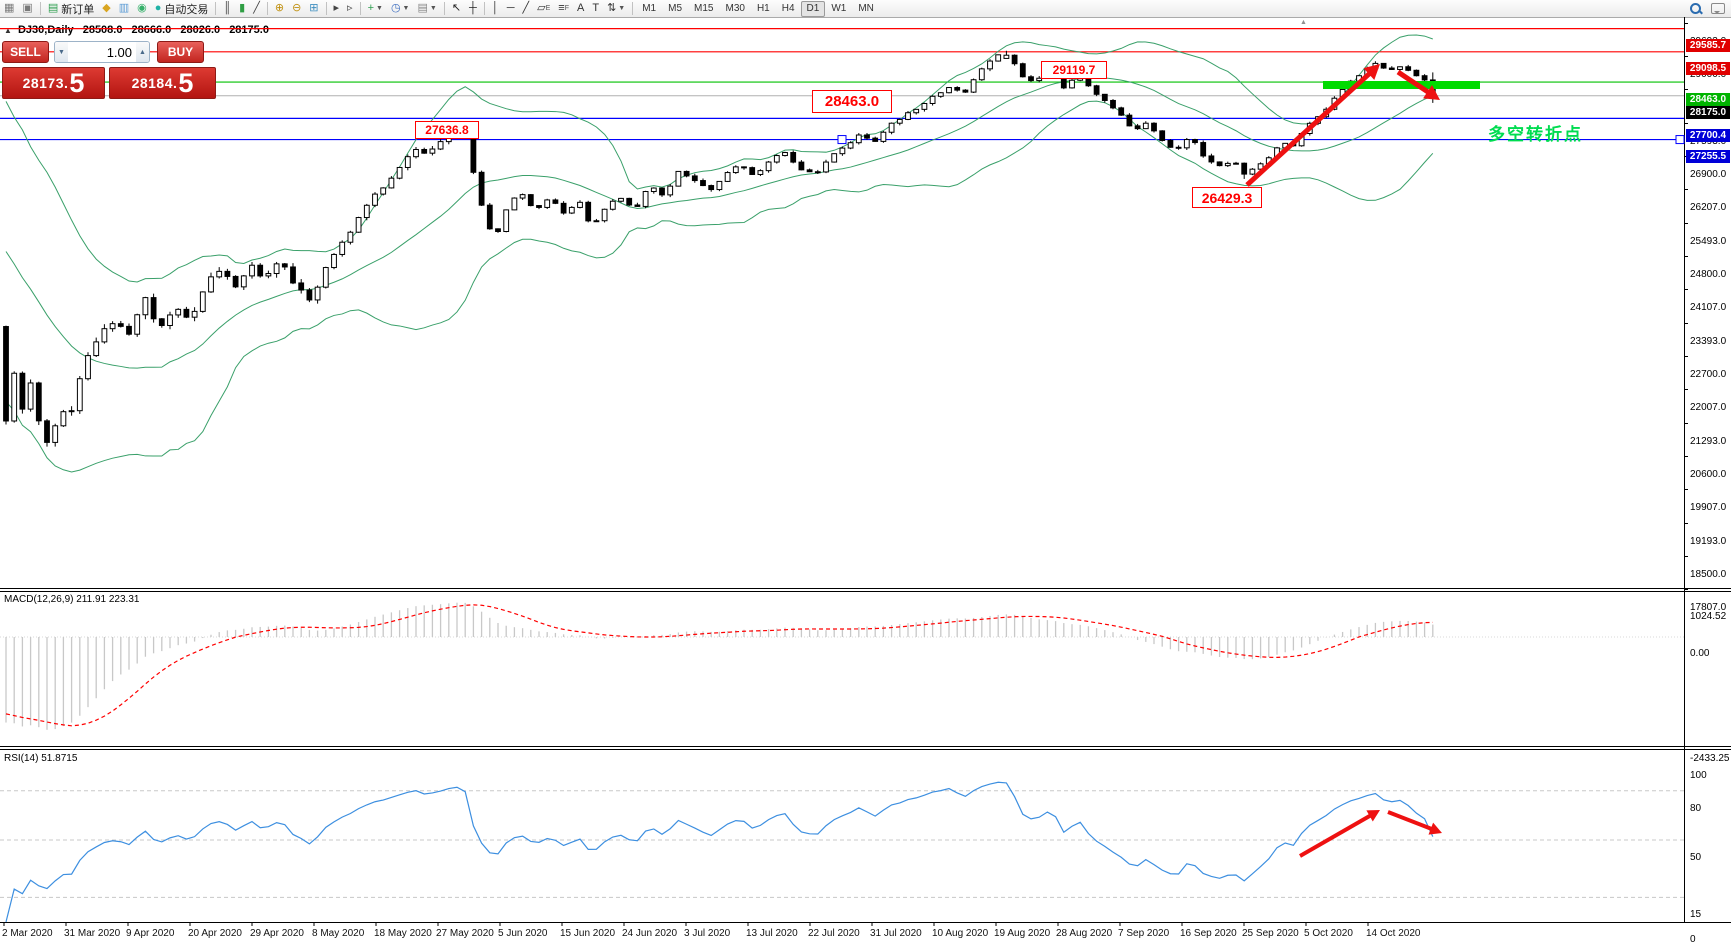 The width and height of the screenshot is (1731, 945). What do you see at coordinates (1718, 8) in the screenshot?
I see `chat-icon` at bounding box center [1718, 8].